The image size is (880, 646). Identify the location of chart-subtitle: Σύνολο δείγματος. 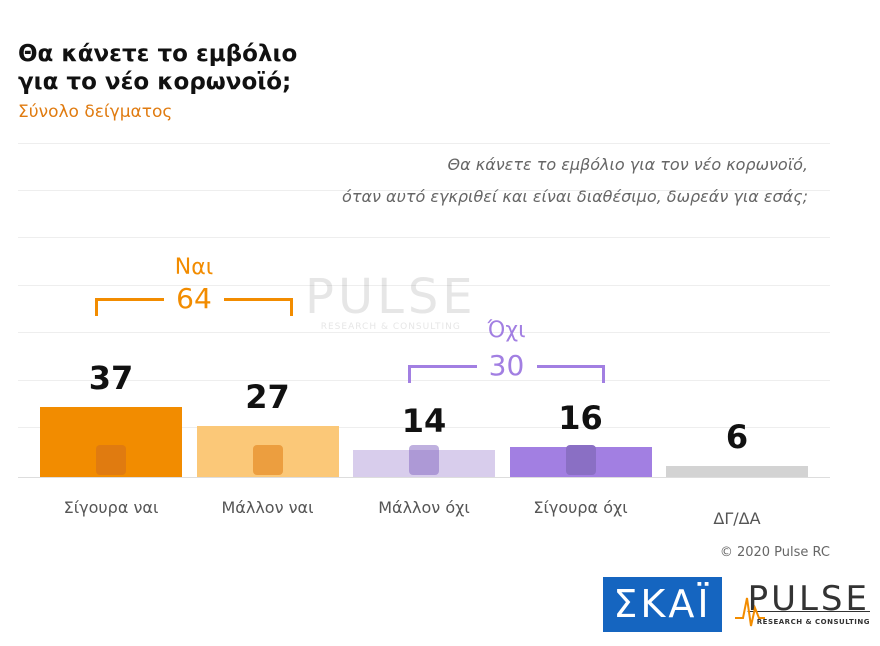
(95, 112).